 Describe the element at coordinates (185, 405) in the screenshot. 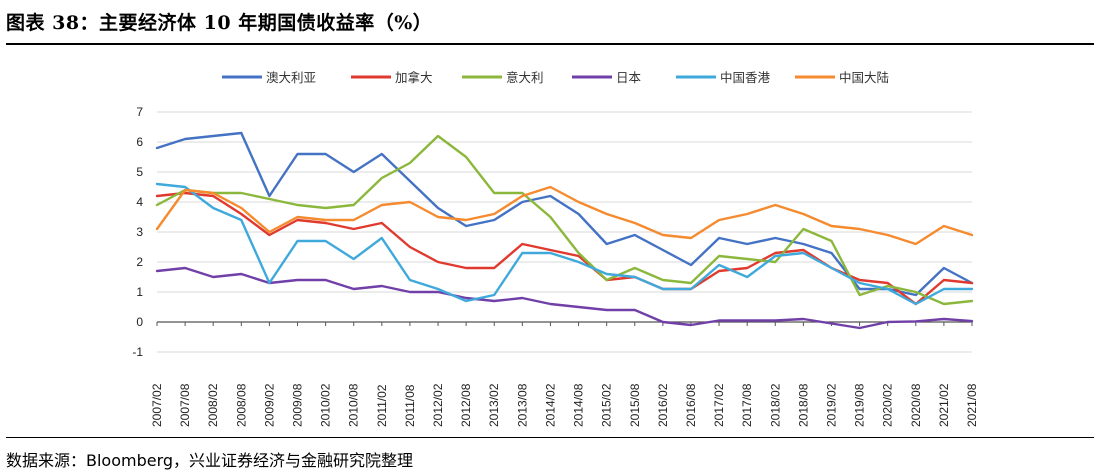

I see `x-tick-label: 2007/08` at that location.